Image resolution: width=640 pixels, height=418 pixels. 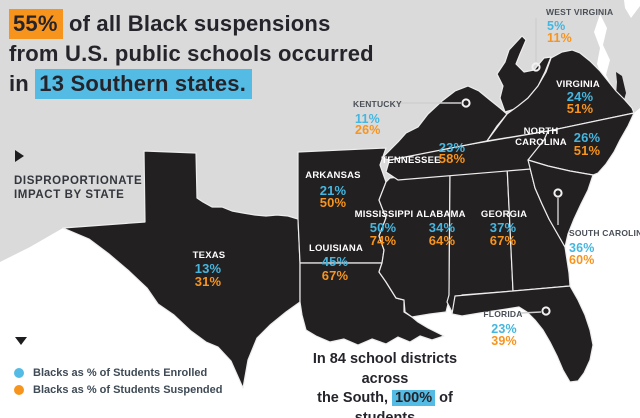 What do you see at coordinates (578, 84) in the screenshot?
I see `label-va-name: VIRGINIA` at bounding box center [578, 84].